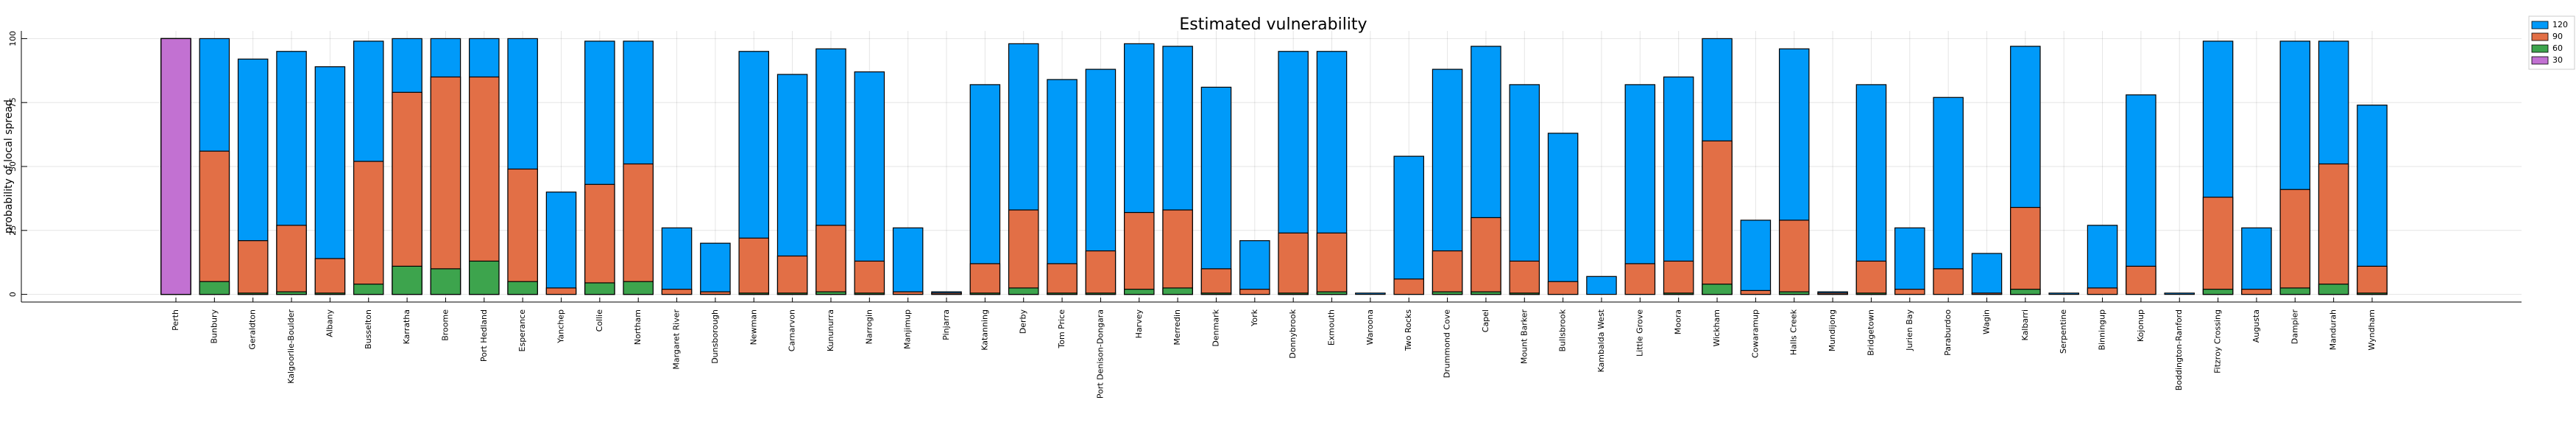 Image resolution: width=2576 pixels, height=442 pixels. I want to click on x-tick-label: Karratha, so click(406, 327).